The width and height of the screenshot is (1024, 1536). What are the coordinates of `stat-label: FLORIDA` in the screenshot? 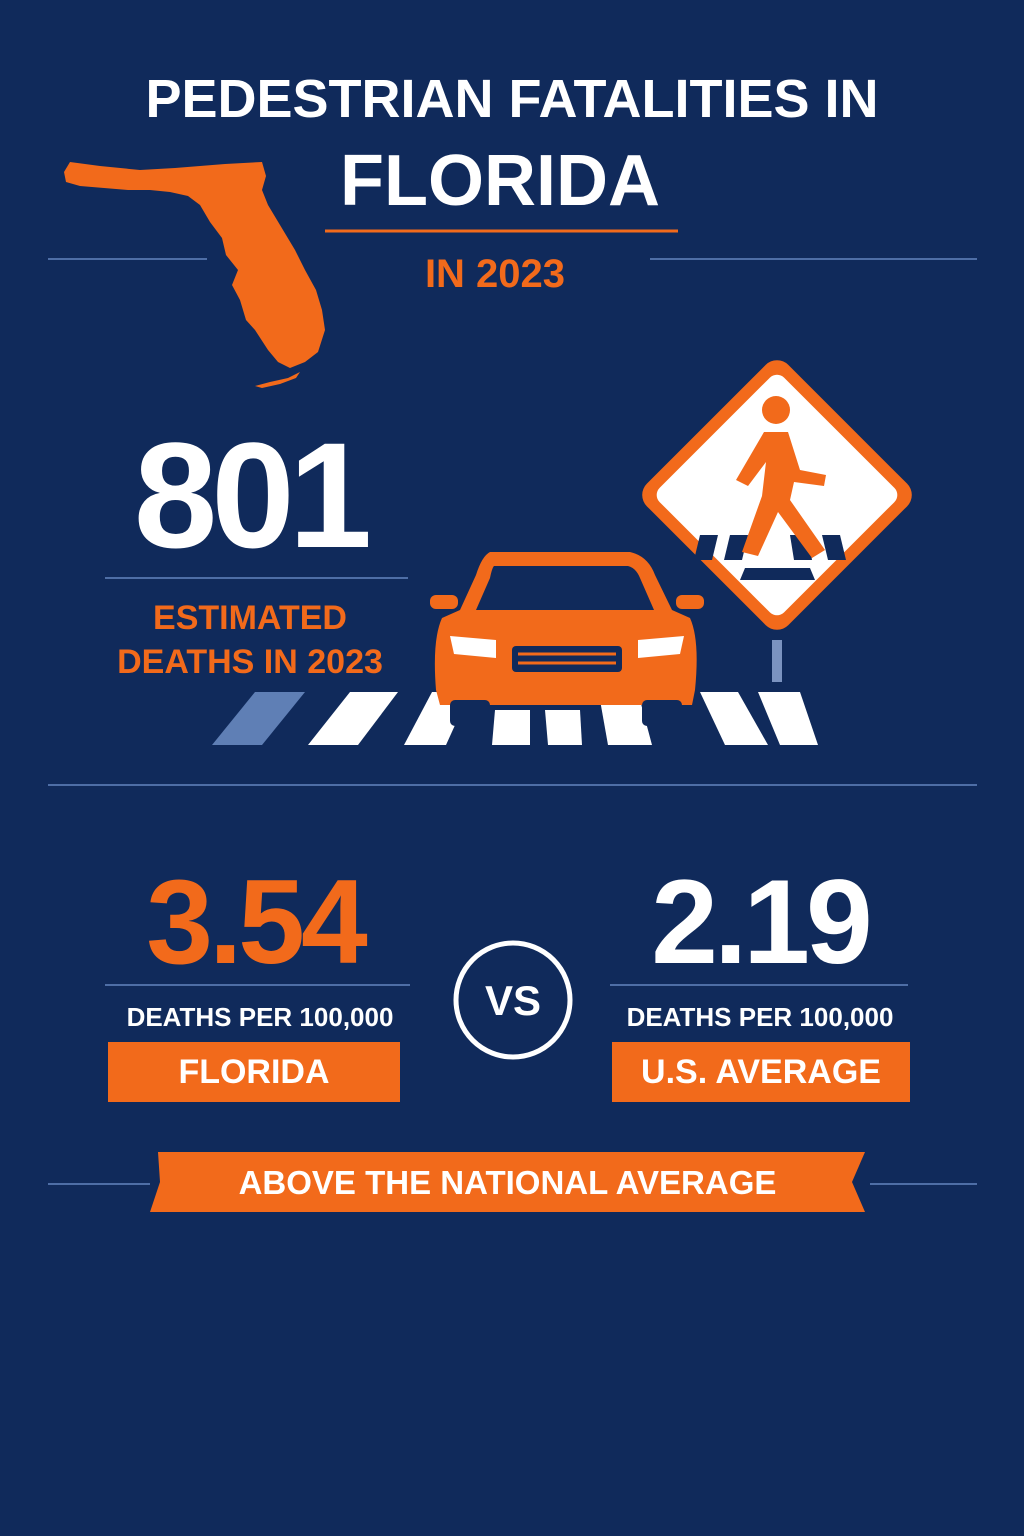 It's located at (254, 1072).